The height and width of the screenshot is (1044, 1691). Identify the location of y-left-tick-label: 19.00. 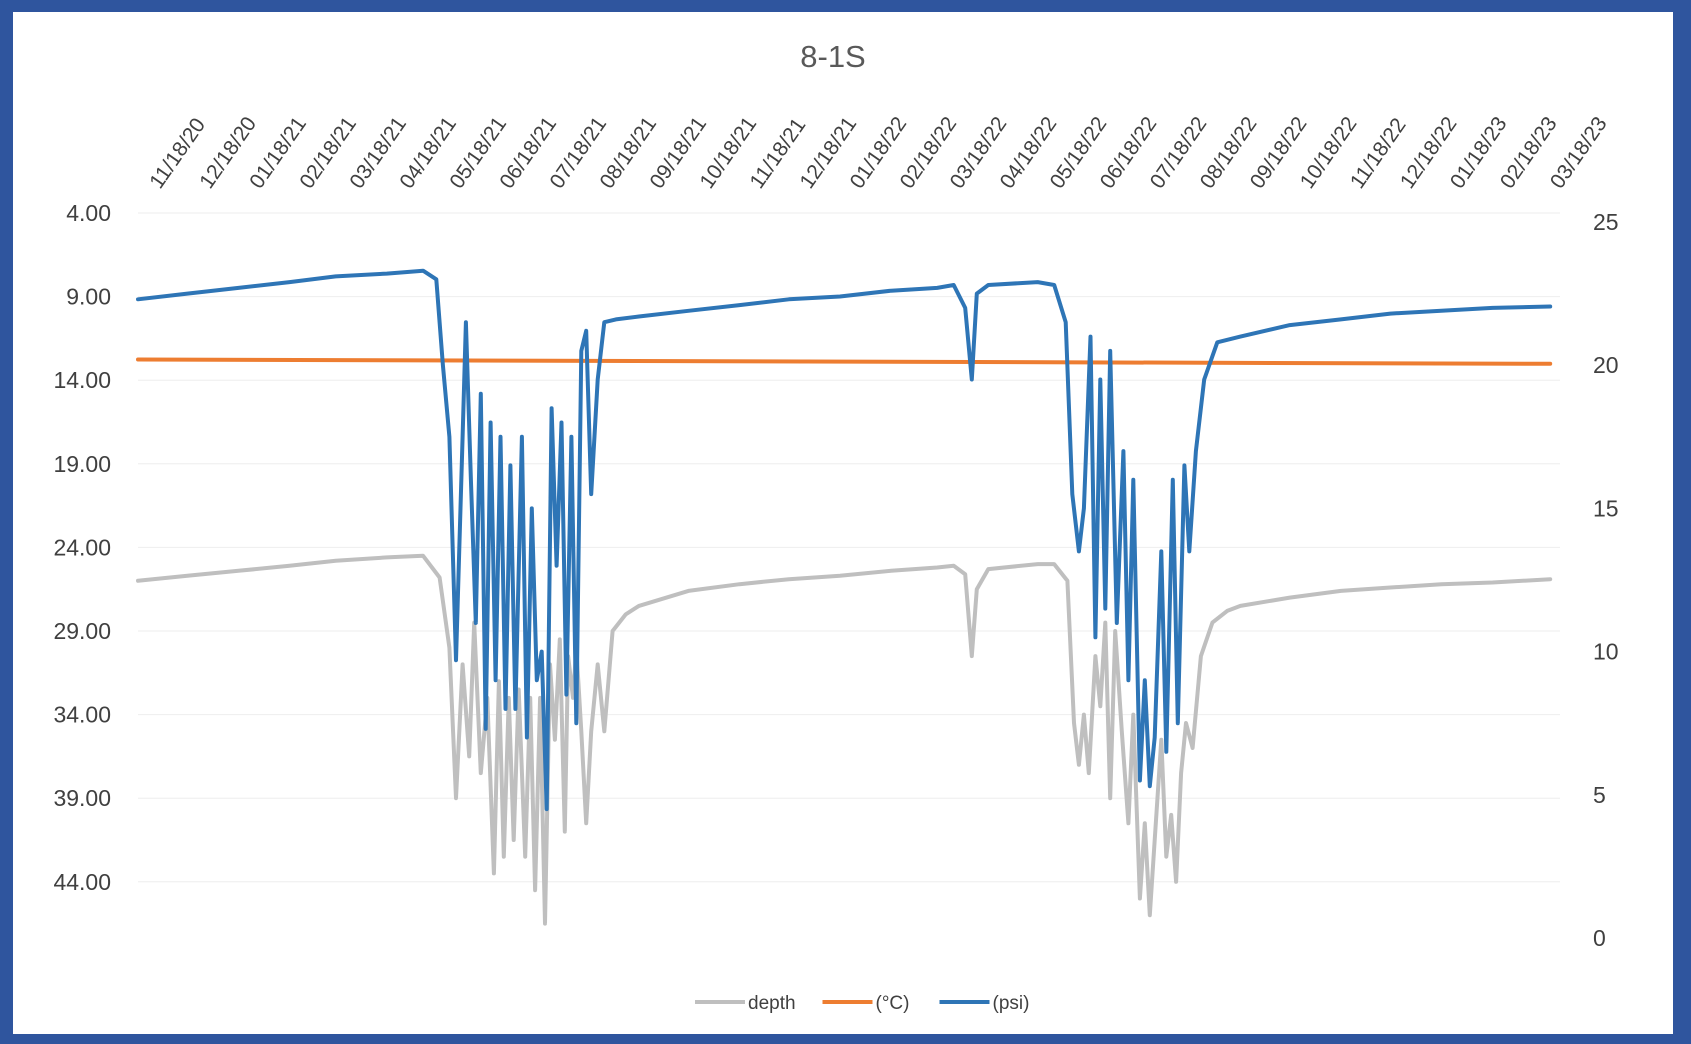
(82, 464).